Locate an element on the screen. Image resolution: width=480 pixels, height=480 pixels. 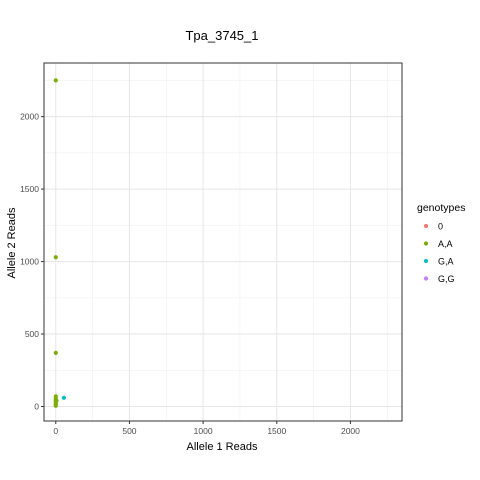
x-tick-label: 500 is located at coordinates (129, 431).